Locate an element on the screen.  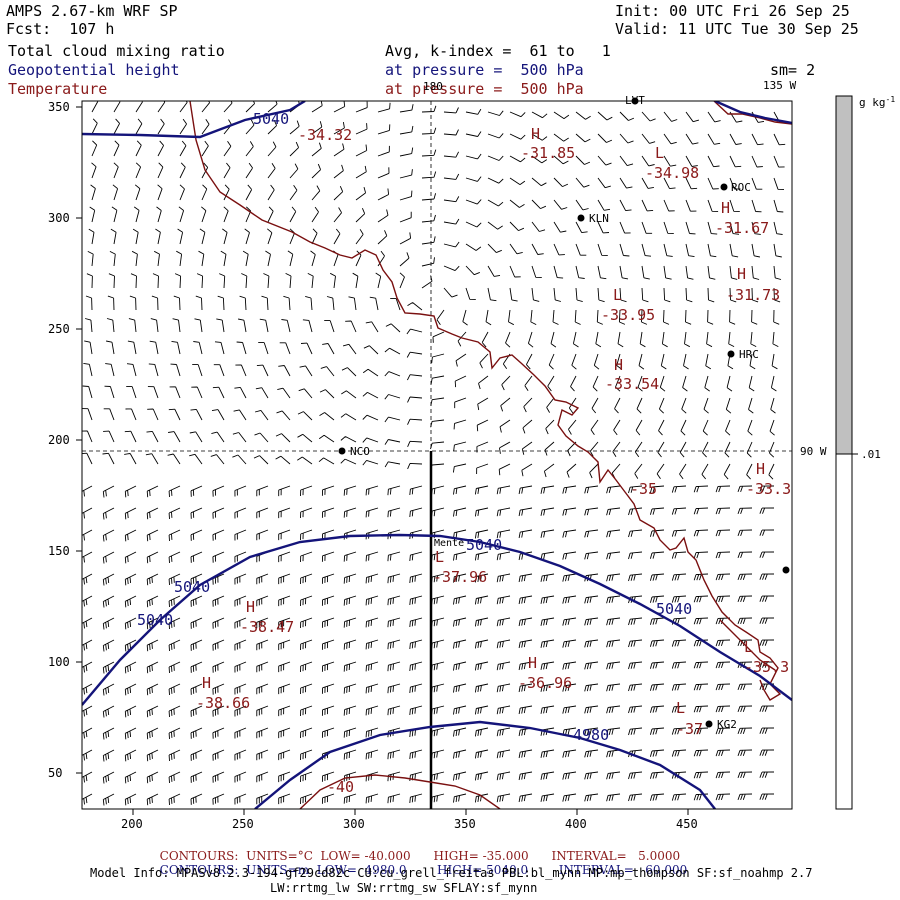
forecast-hour: Fcst: 107 h is located at coordinates (60, 29).